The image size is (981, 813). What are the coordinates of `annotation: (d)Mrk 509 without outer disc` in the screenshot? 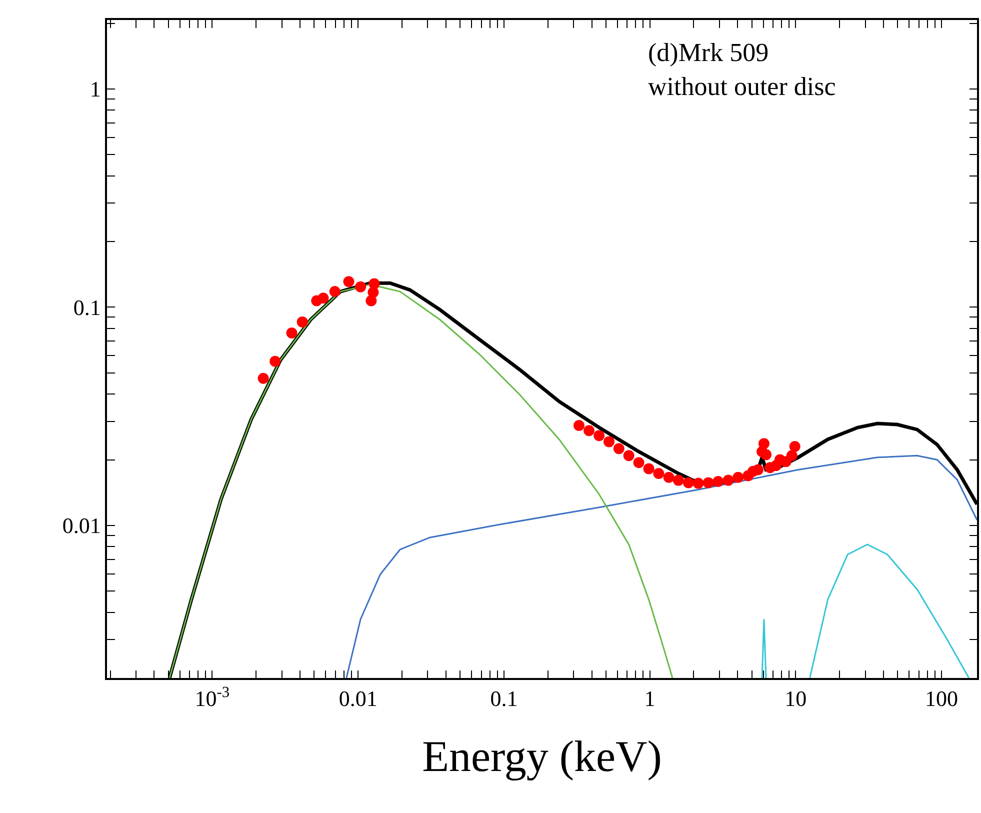 It's located at (742, 69).